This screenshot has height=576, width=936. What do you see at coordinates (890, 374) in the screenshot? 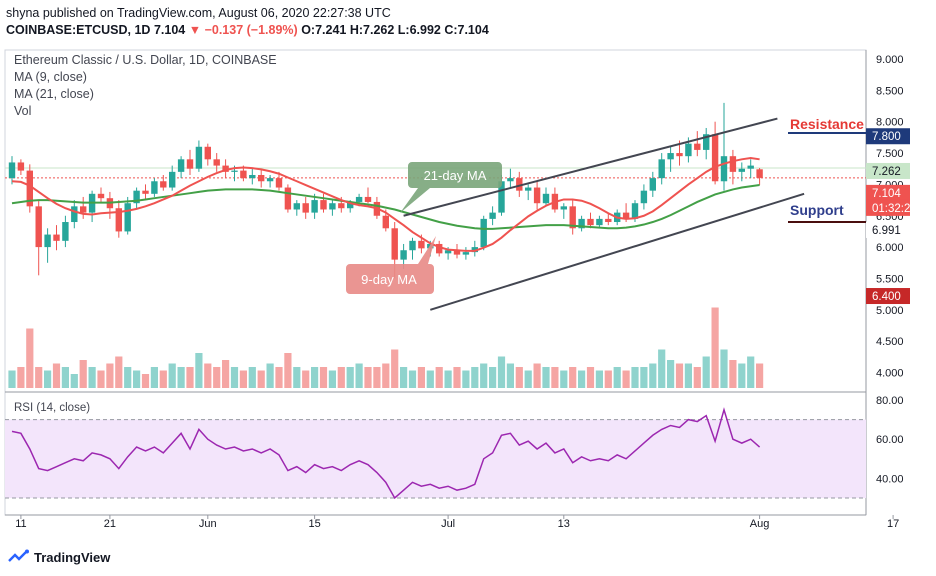
I see `price-tick-label: 4.000` at bounding box center [890, 374].